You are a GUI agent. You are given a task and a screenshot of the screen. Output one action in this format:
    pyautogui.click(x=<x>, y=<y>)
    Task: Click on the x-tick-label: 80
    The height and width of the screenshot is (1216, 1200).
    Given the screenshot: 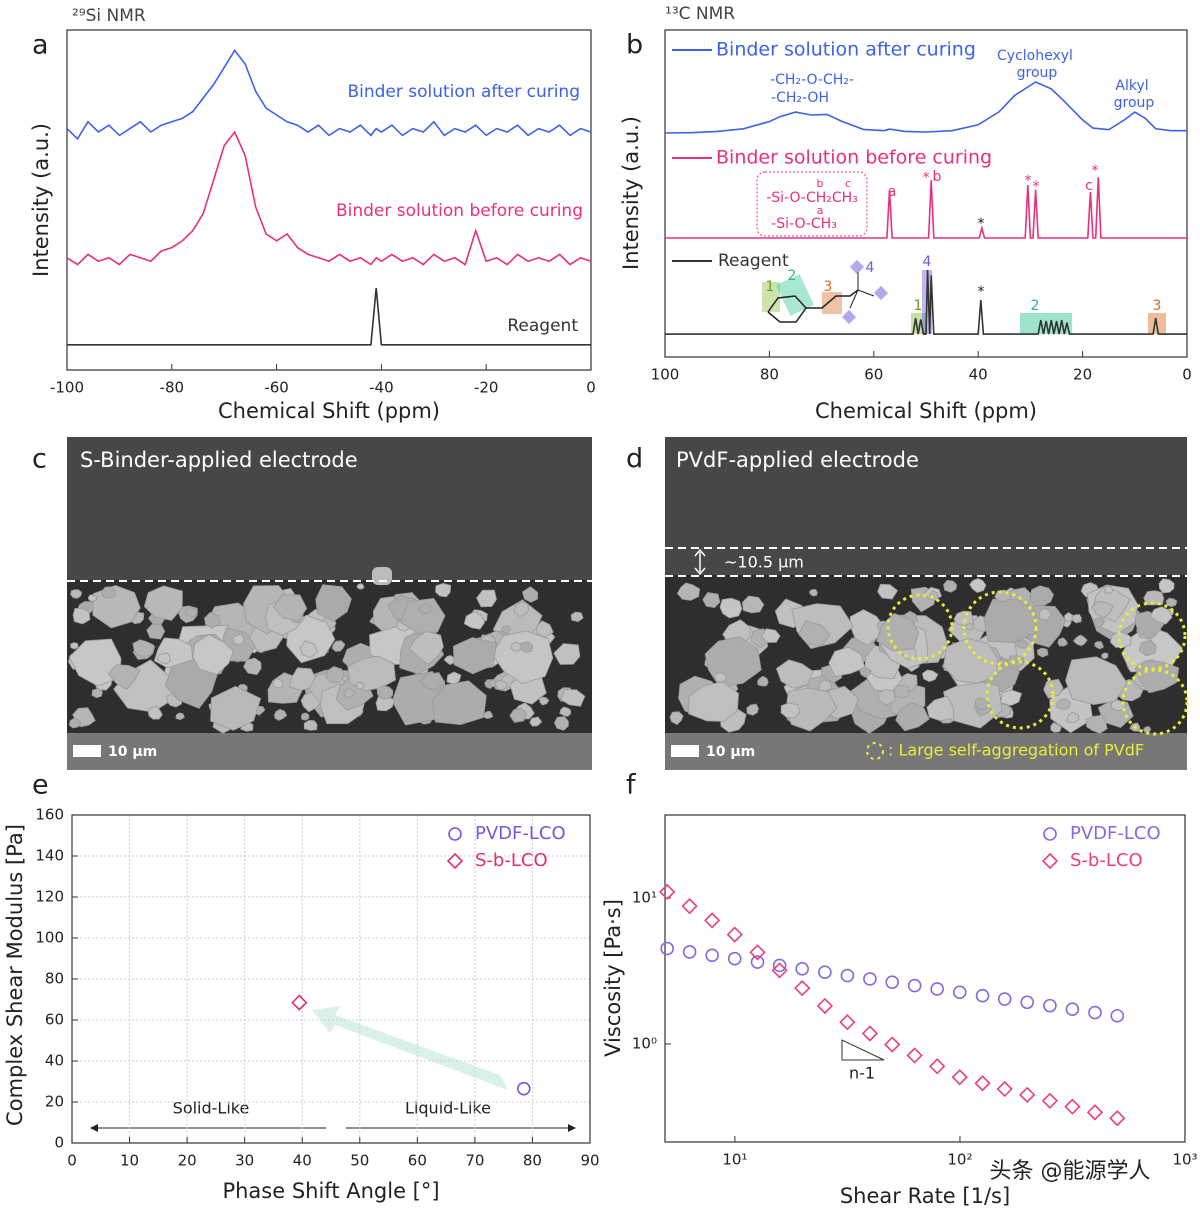 What is the action you would take?
    pyautogui.click(x=769, y=375)
    